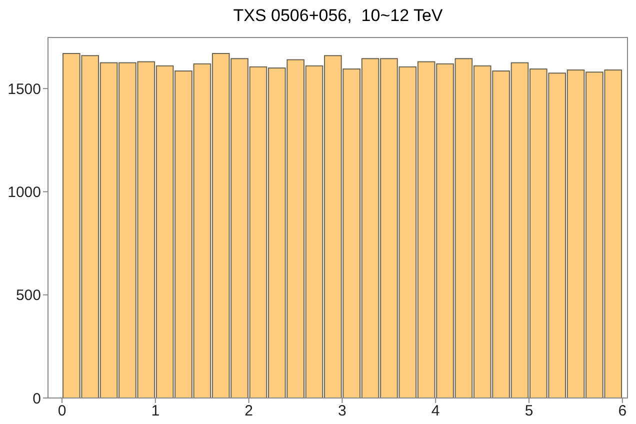 Image resolution: width=636 pixels, height=424 pixels. I want to click on x-tick-label: 6, so click(622, 411).